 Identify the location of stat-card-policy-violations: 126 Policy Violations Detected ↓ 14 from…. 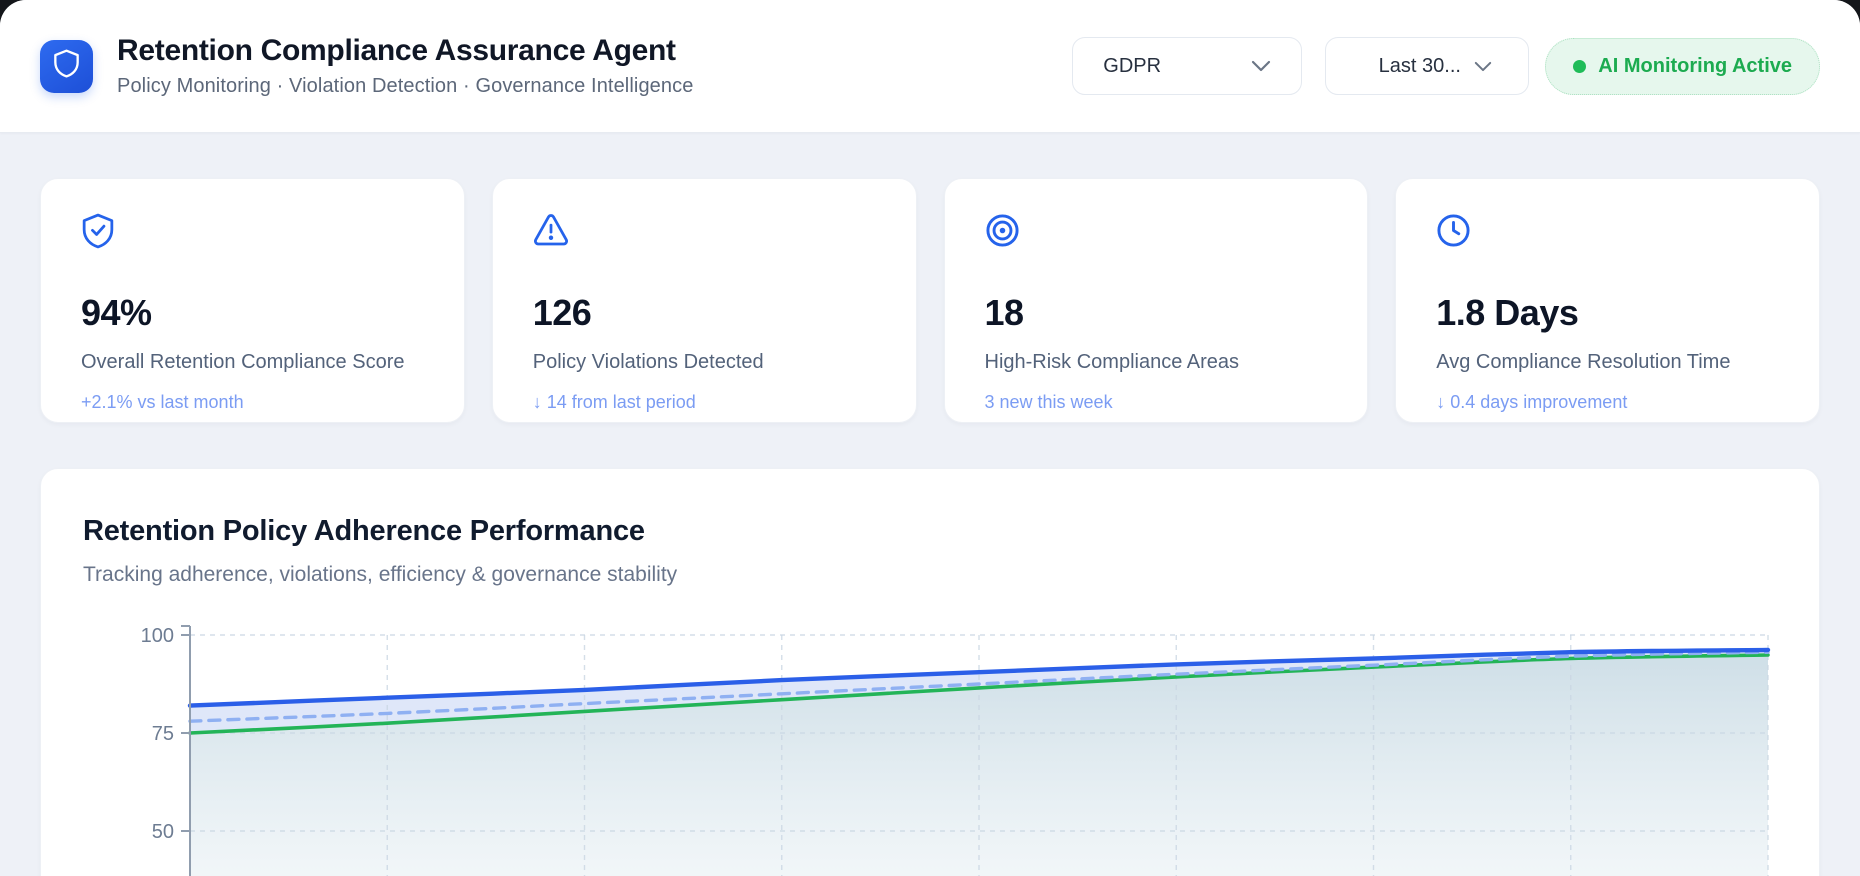
(704, 300).